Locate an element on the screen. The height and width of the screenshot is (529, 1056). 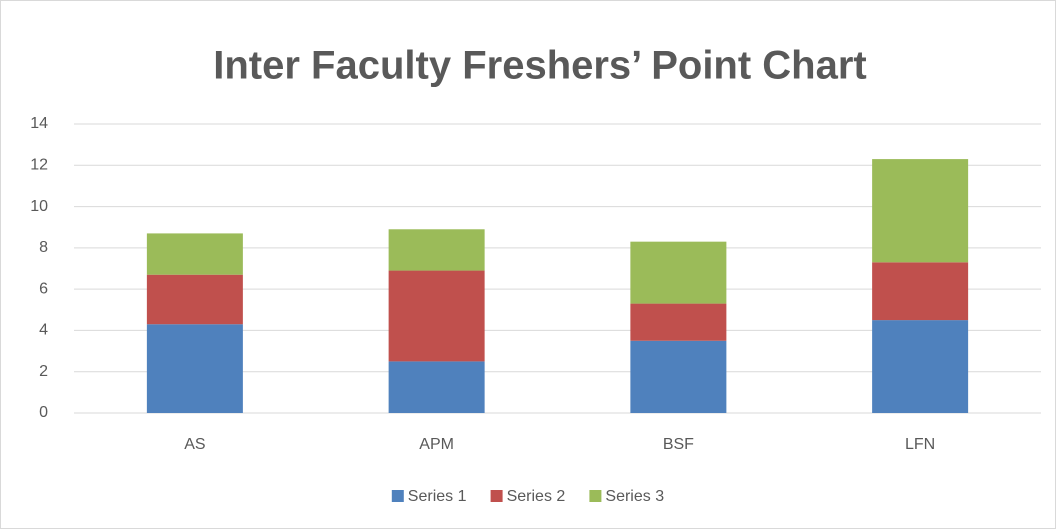
x-tick-label: AS is located at coordinates (194, 444).